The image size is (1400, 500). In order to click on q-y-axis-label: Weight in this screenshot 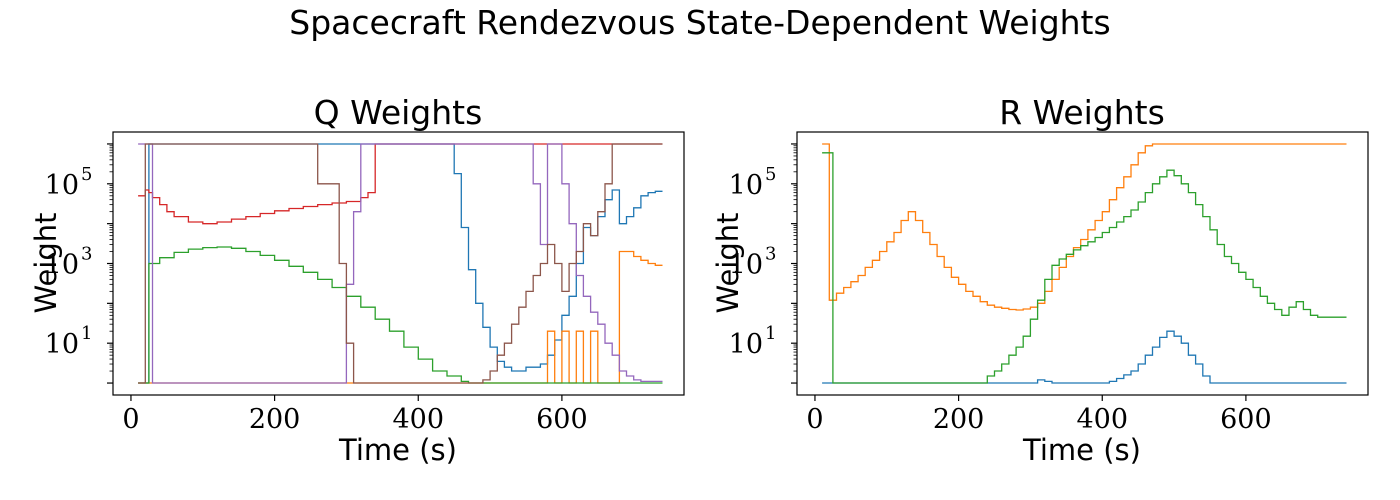, I will do `click(46, 262)`.